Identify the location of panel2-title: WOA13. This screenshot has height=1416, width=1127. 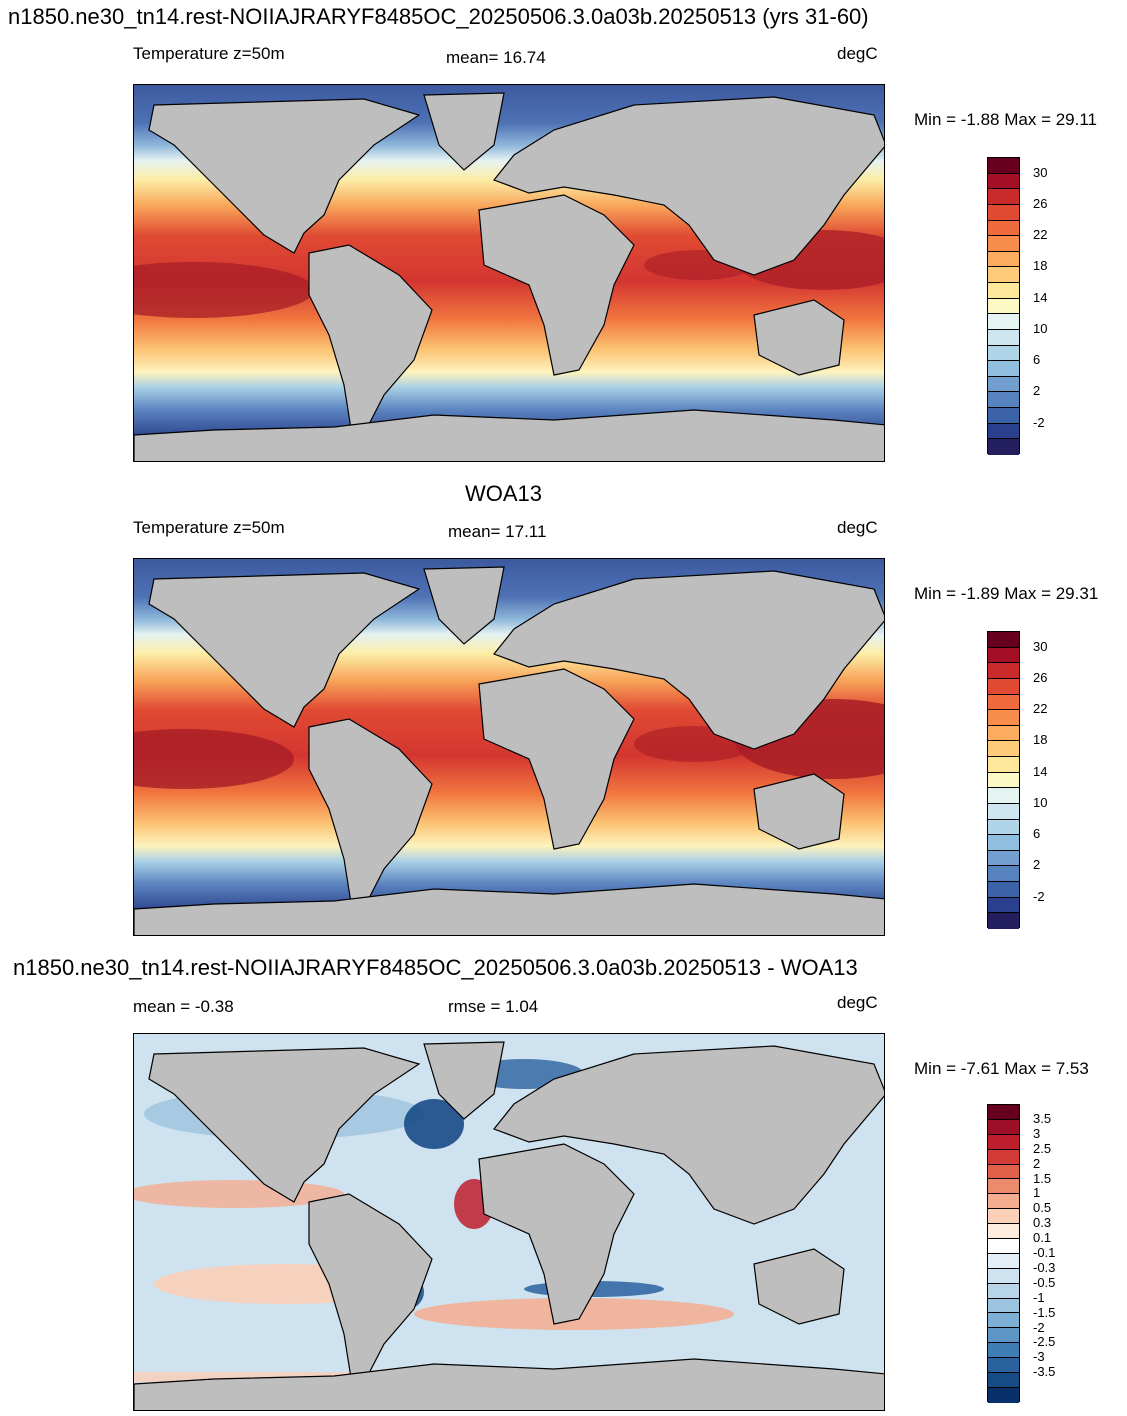
(504, 493).